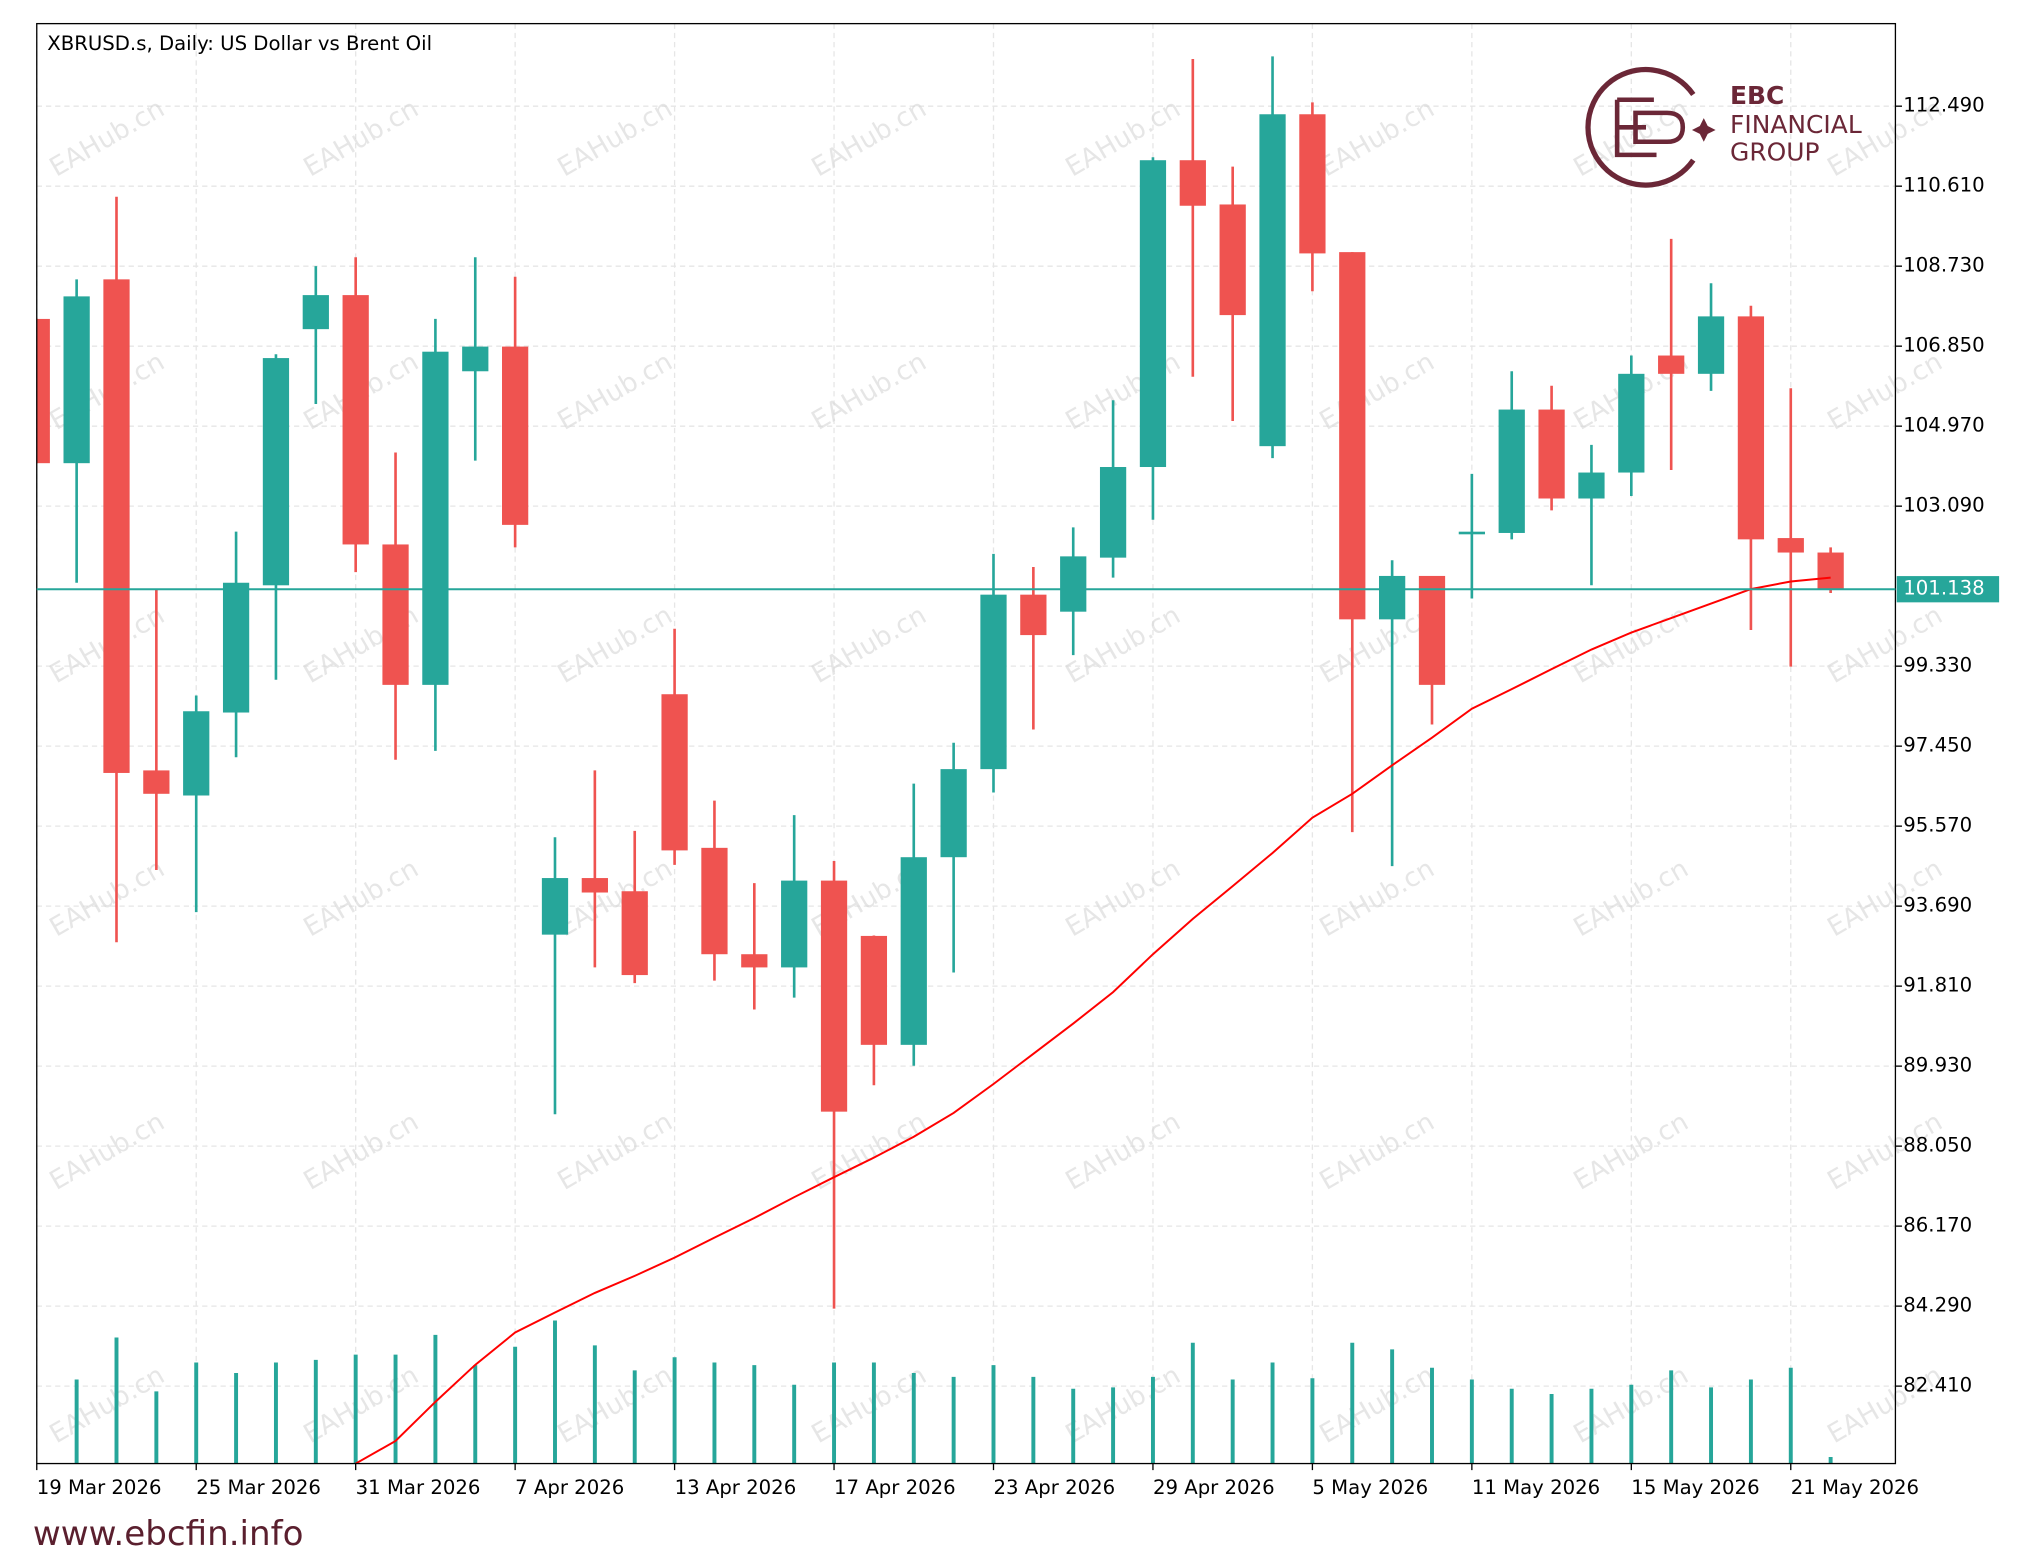 The width and height of the screenshot is (2028, 1562). What do you see at coordinates (1214, 1487) in the screenshot?
I see `x-tick-label: 29 Apr 2026` at bounding box center [1214, 1487].